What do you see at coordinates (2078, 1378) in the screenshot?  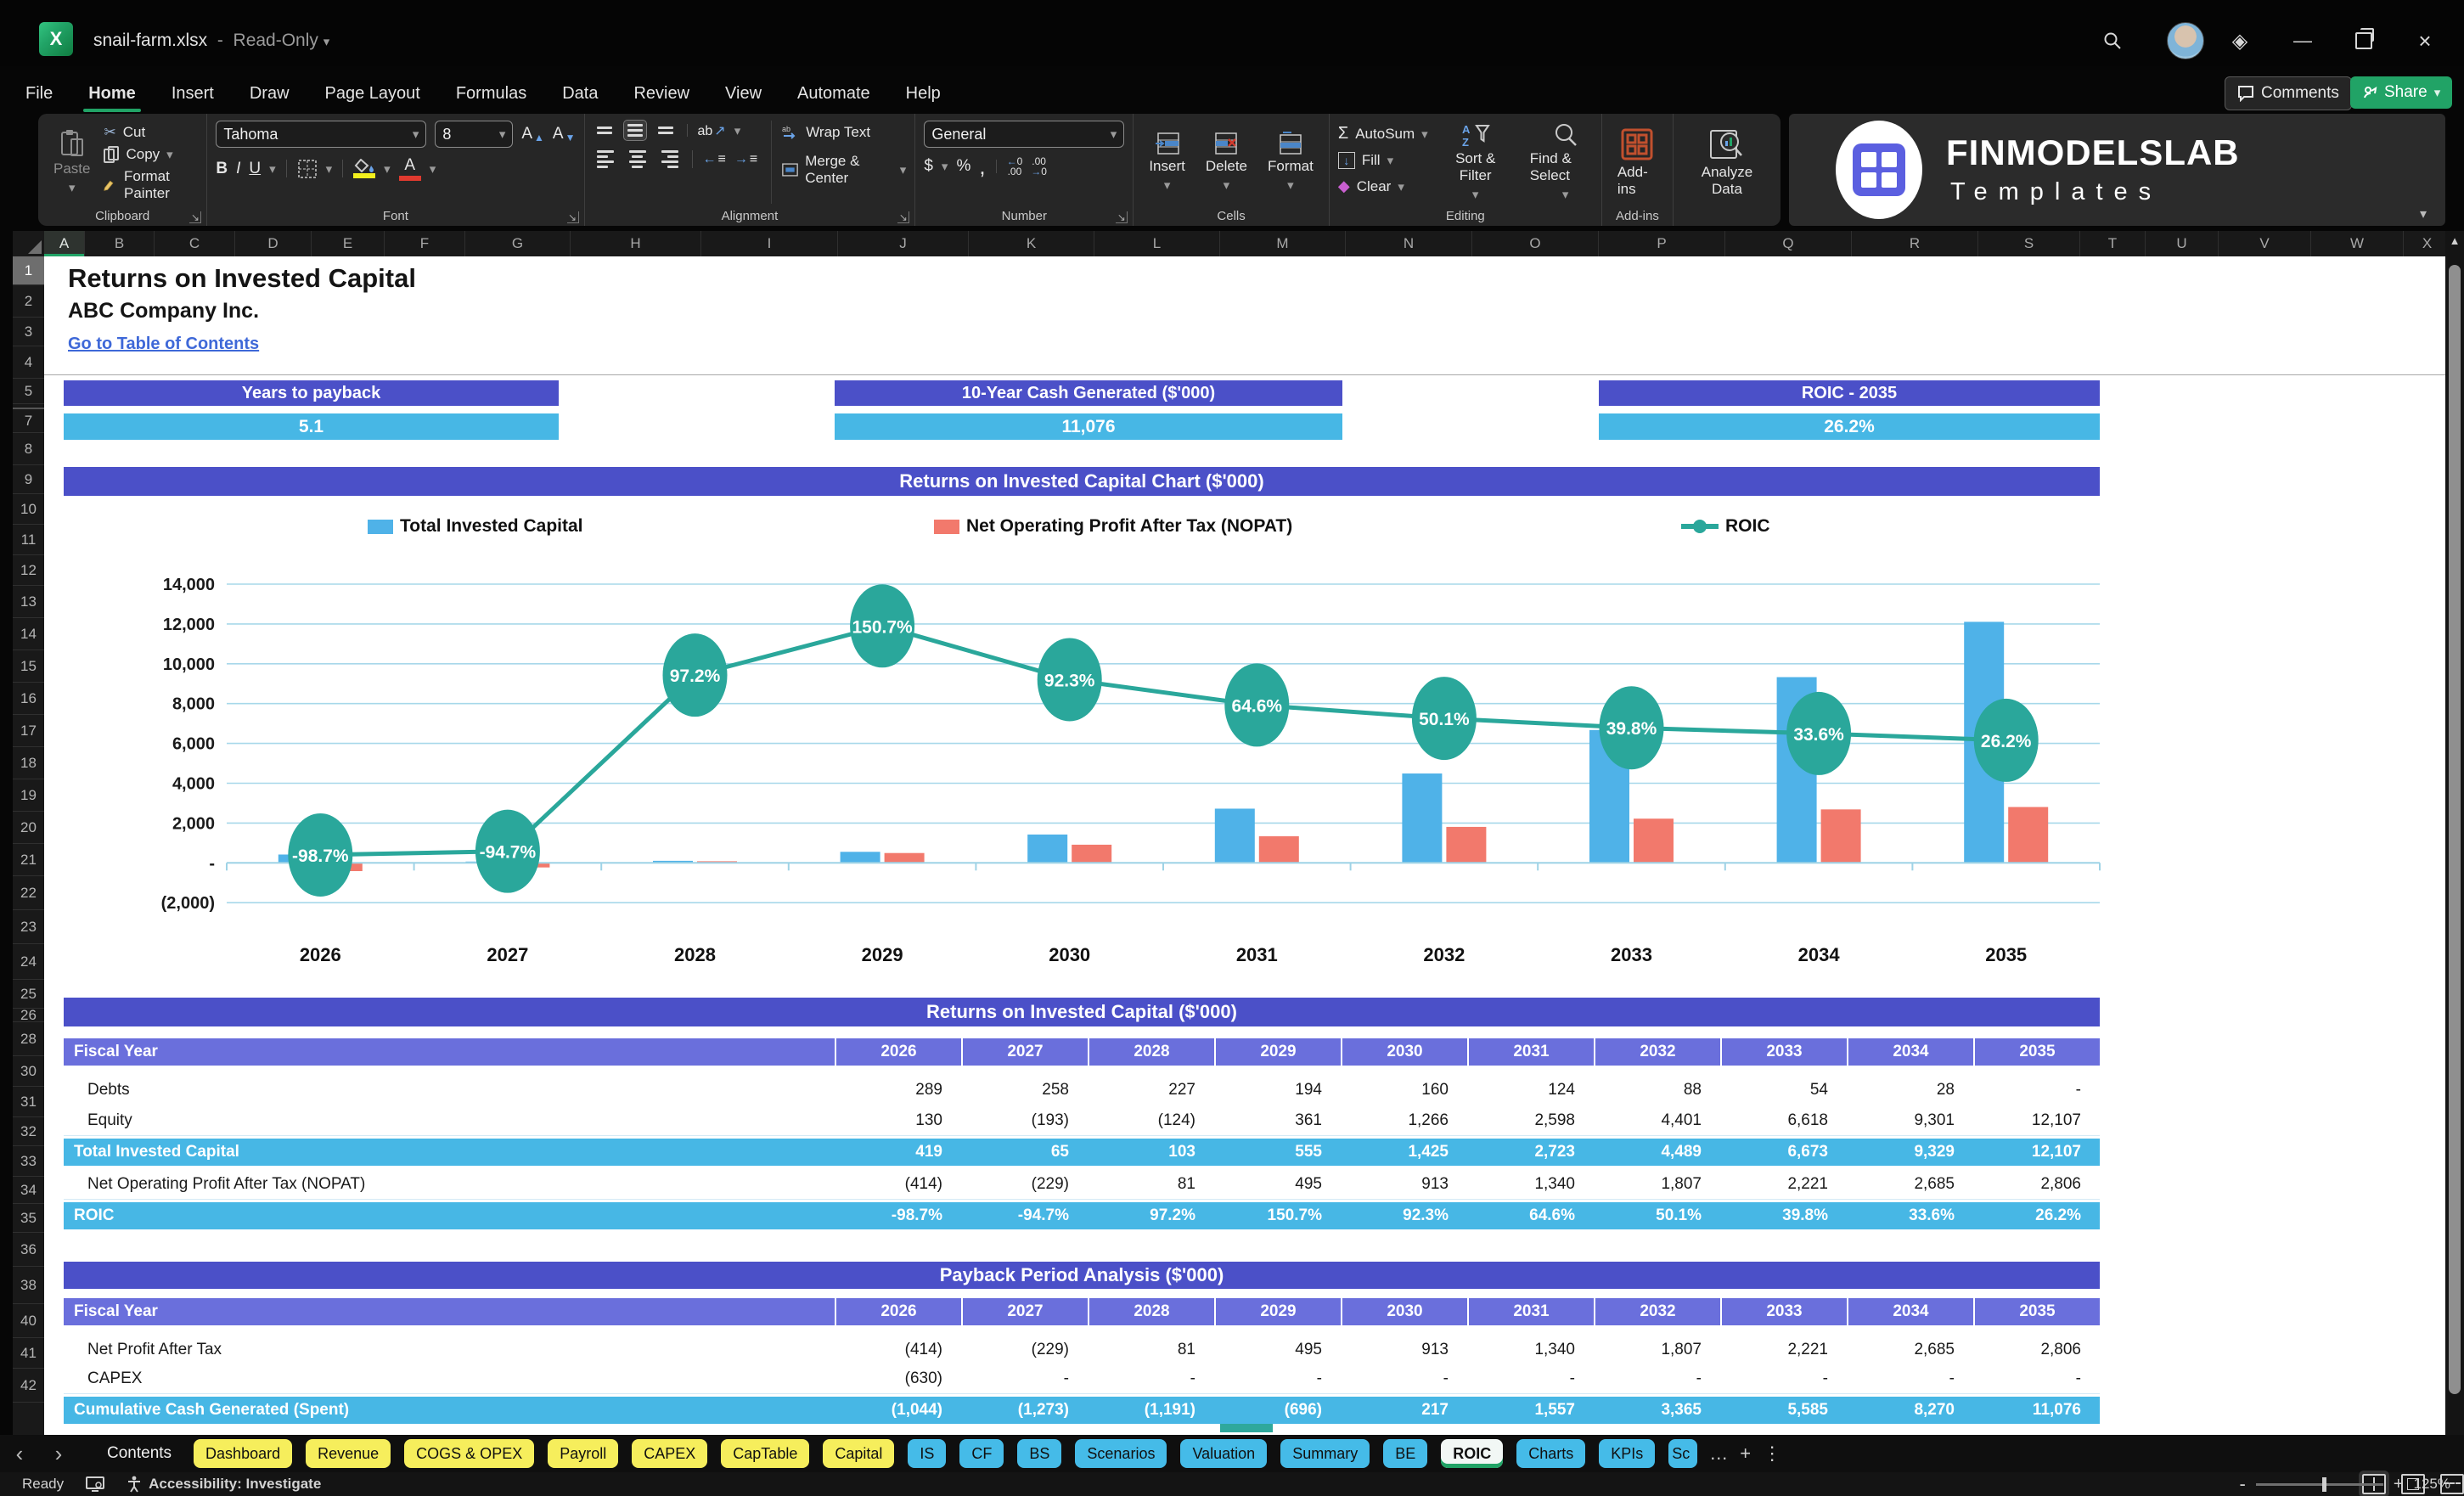 I see `cell-2035: -` at bounding box center [2078, 1378].